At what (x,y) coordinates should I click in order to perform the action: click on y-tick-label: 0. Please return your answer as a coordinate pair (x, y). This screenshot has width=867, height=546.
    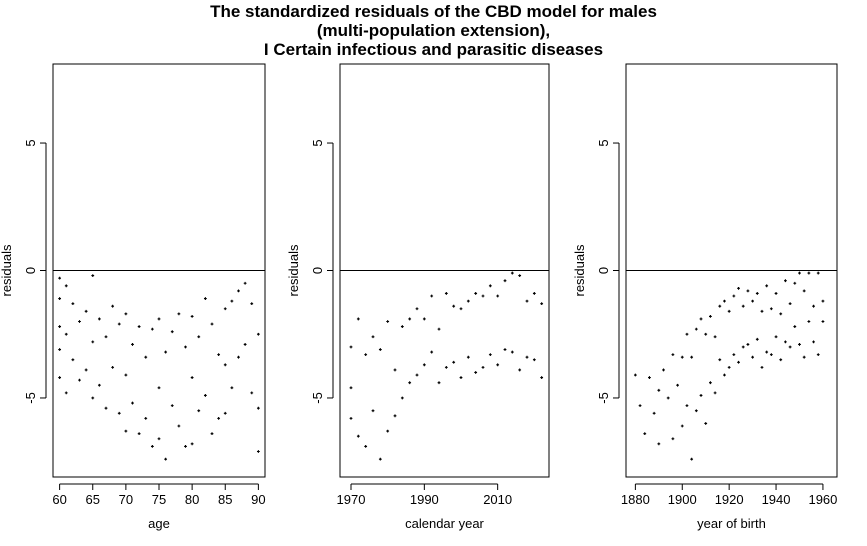
    Looking at the image, I should click on (30, 270).